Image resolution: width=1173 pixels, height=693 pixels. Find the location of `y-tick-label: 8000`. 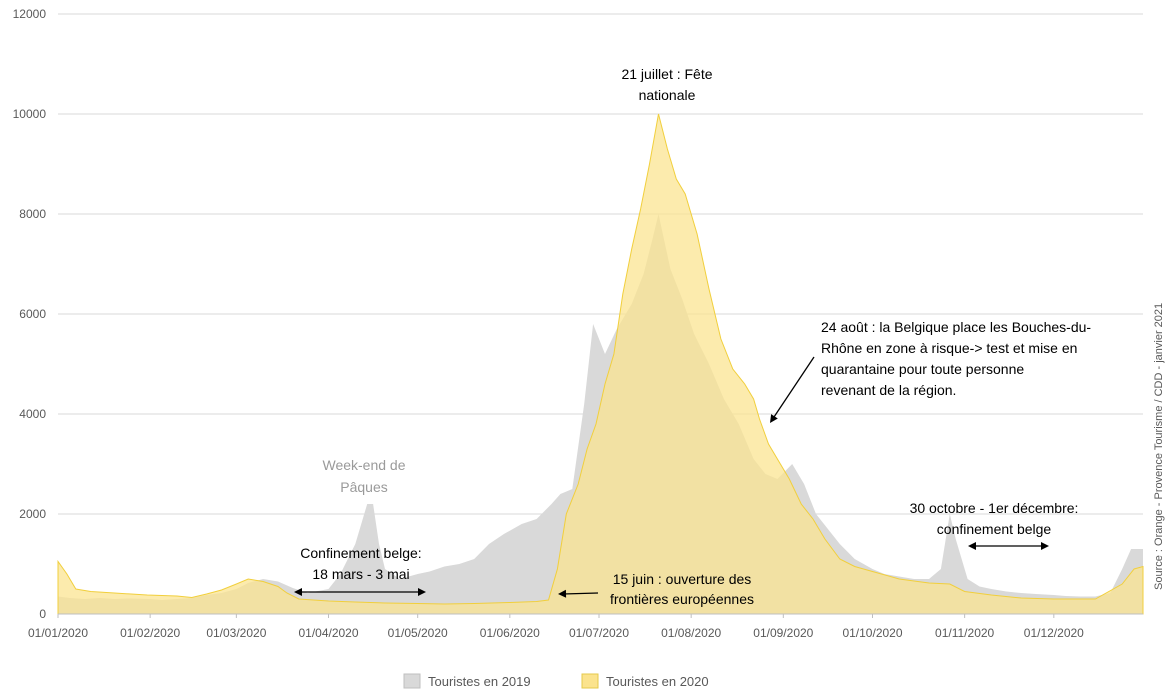

y-tick-label: 8000 is located at coordinates (32, 214).